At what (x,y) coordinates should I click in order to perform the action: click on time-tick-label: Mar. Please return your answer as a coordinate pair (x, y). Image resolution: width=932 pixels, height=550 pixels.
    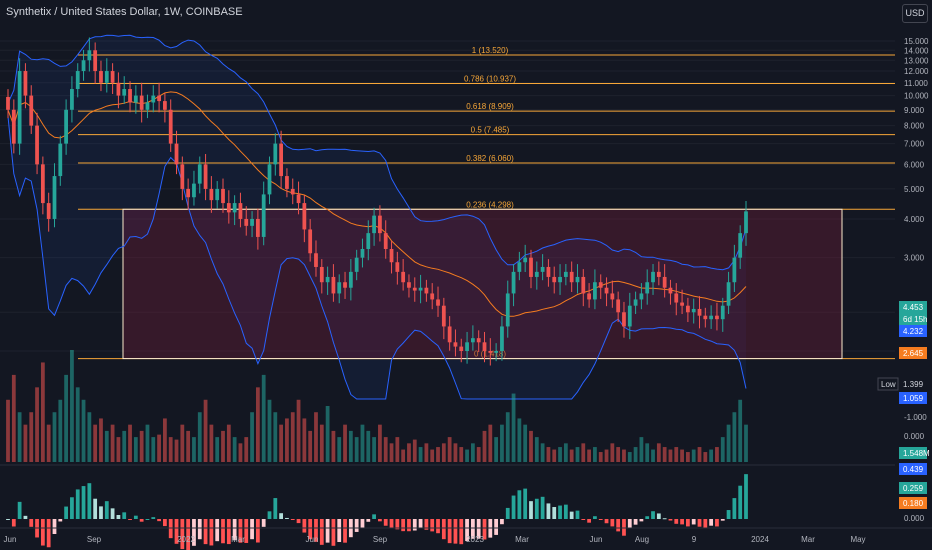
    Looking at the image, I should click on (808, 539).